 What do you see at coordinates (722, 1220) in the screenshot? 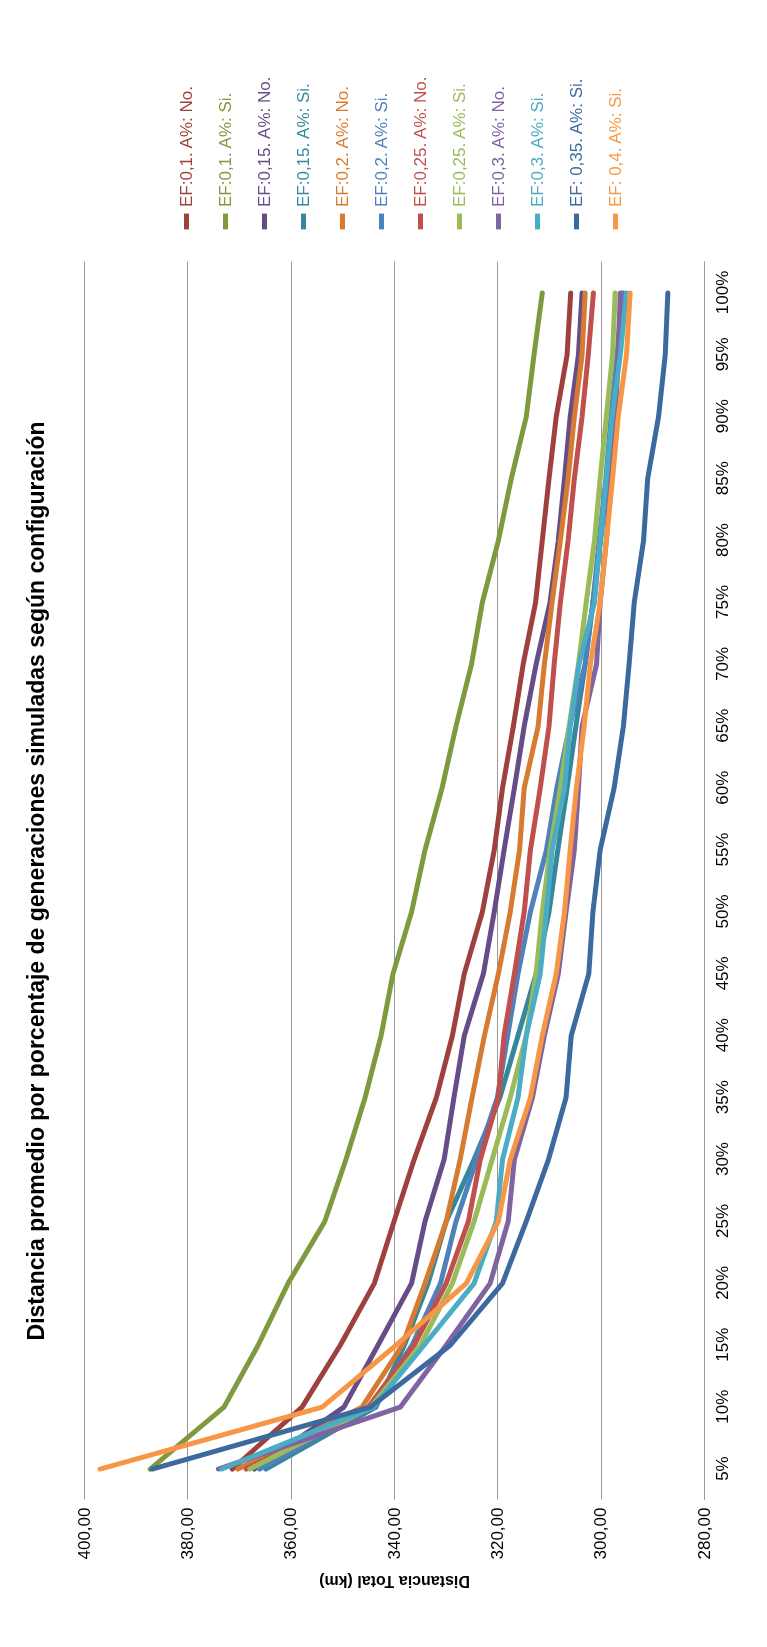
I see `y-tick-label: 25%` at bounding box center [722, 1220].